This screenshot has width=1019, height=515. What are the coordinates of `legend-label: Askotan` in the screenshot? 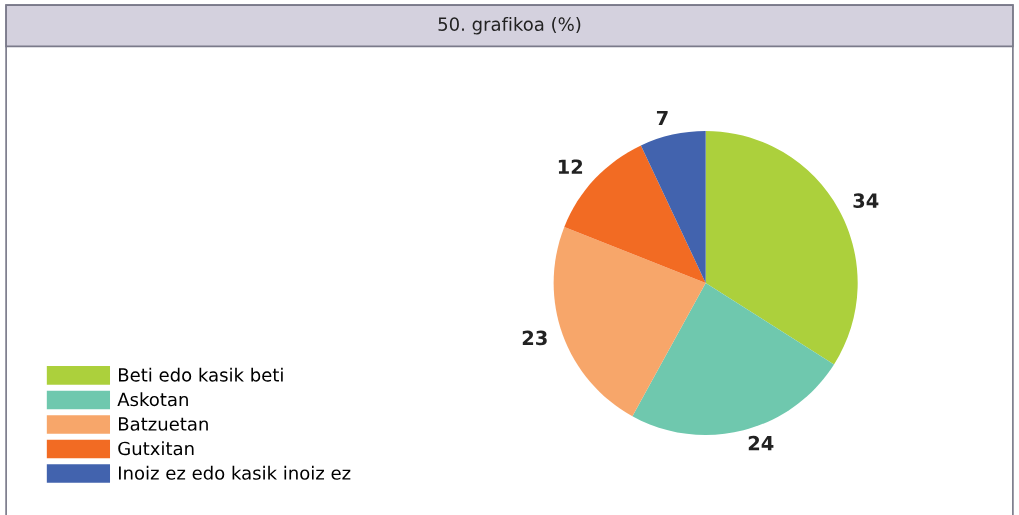 It's located at (152, 399).